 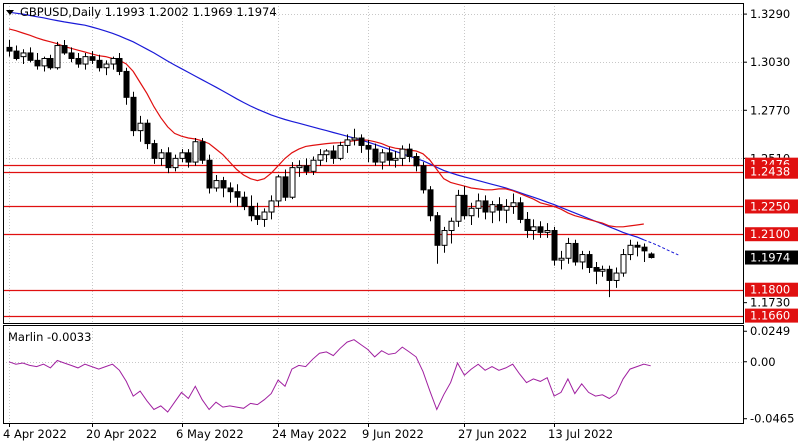 What do you see at coordinates (770, 62) in the screenshot?
I see `y-tick-label: 1.3030` at bounding box center [770, 62].